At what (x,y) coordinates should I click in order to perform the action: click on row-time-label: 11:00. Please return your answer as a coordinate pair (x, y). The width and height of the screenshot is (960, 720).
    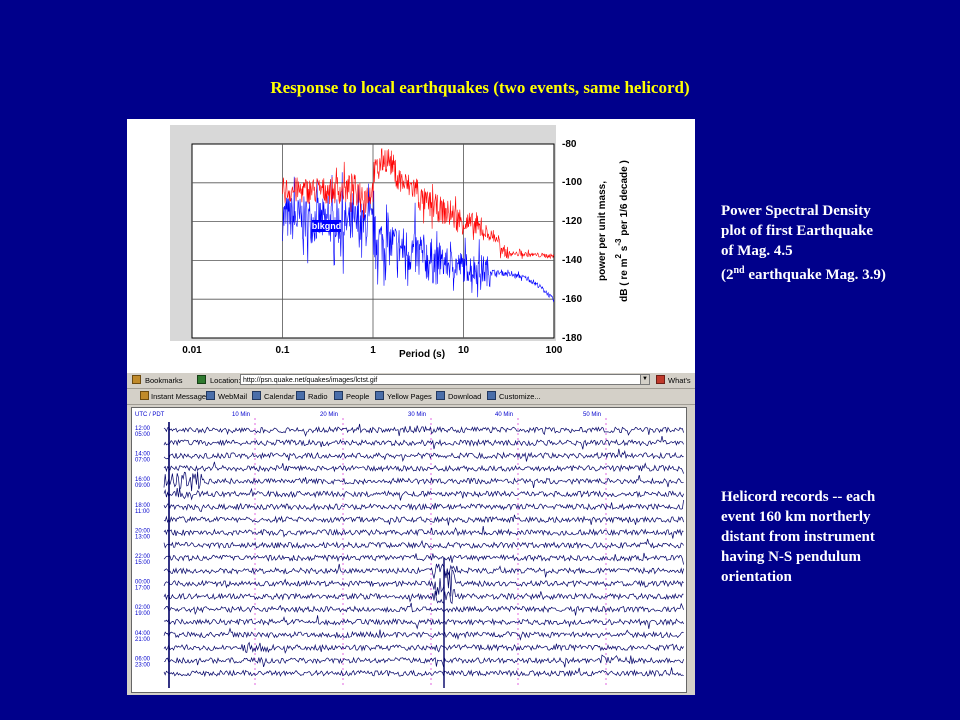
    Looking at the image, I should click on (142, 512).